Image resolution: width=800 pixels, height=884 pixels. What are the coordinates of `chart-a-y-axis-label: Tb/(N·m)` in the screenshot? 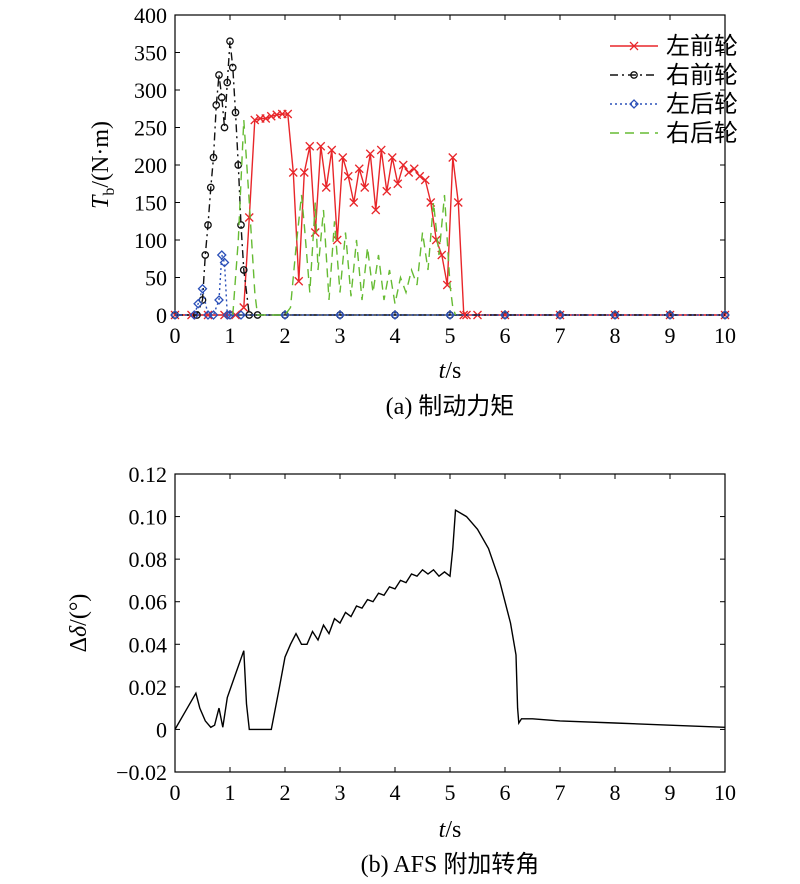 It's located at (103, 165).